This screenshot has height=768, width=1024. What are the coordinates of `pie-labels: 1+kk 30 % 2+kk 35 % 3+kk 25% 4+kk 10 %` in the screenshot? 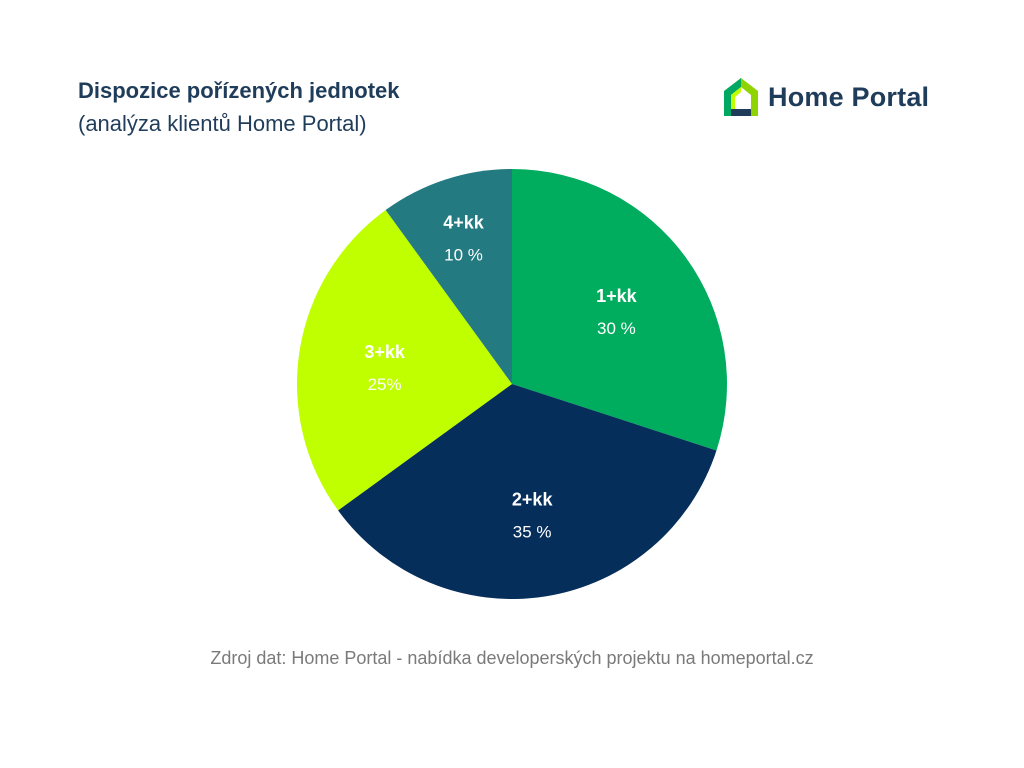 It's located at (500, 377).